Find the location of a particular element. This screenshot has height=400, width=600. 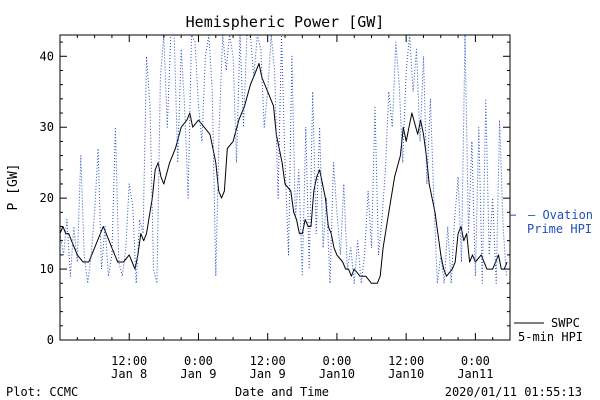

y-axis-label: P [GW] is located at coordinates (13, 187).